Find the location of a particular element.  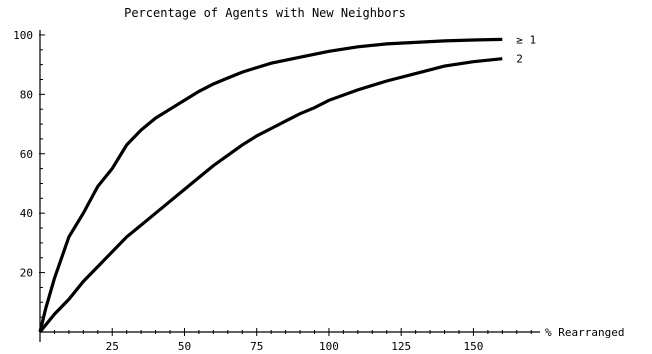

y-tick-label: 100 is located at coordinates (23, 35).